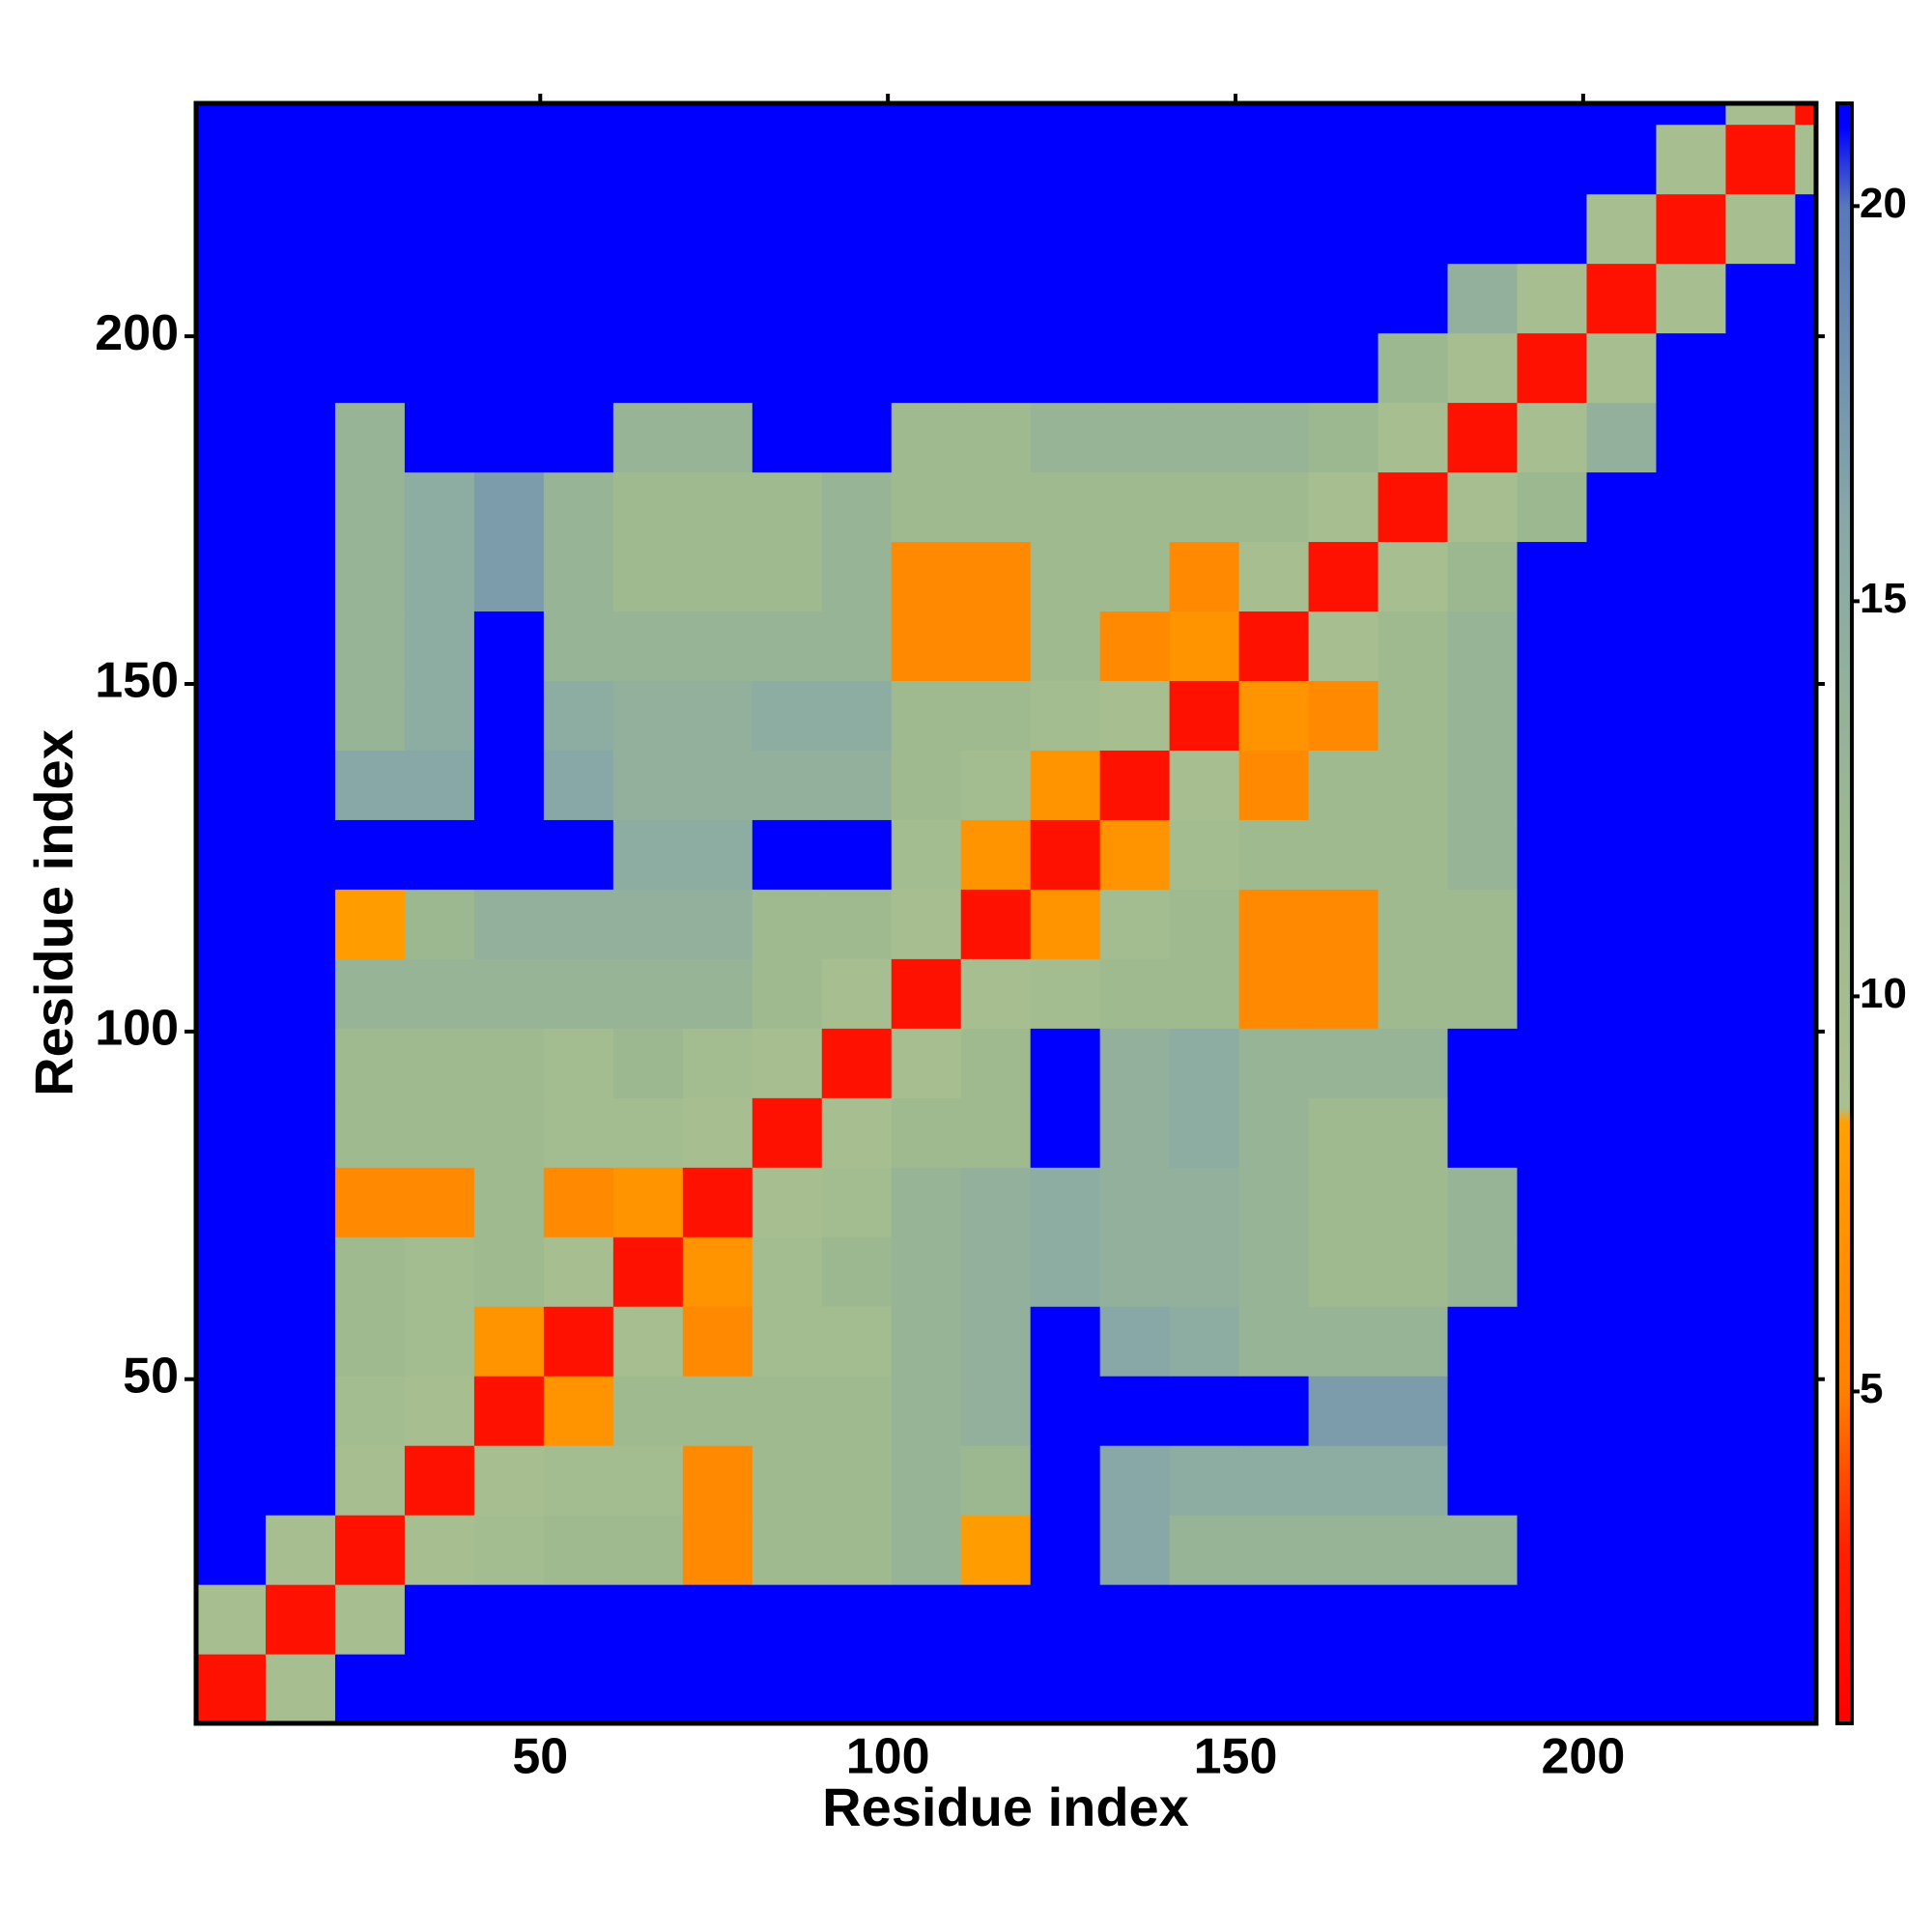 This screenshot has height=1932, width=1932. Describe the element at coordinates (540, 1757) in the screenshot. I see `x-tick-label: 50` at that location.